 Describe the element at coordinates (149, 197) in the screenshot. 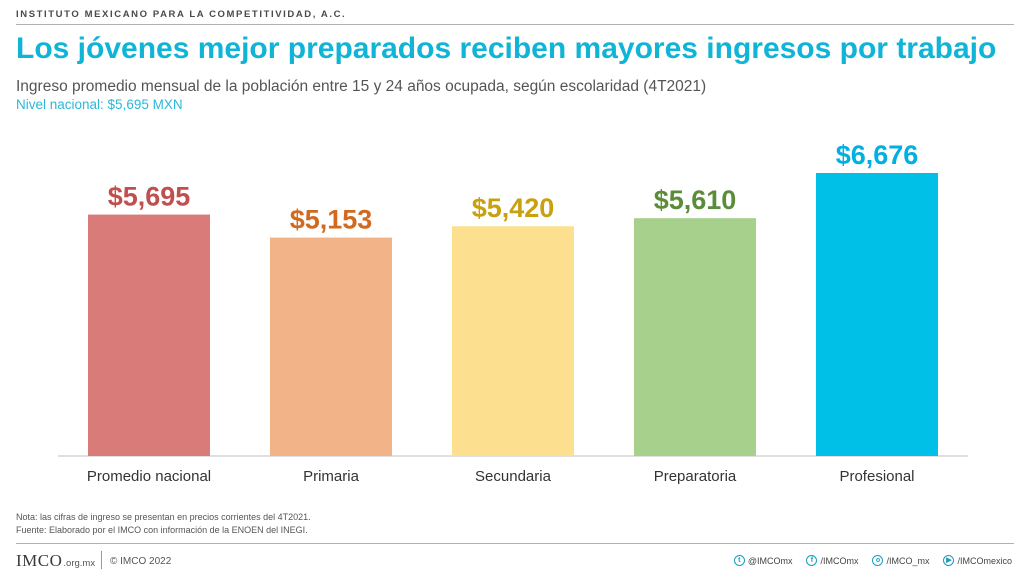

I see `data-label: $5,695` at that location.